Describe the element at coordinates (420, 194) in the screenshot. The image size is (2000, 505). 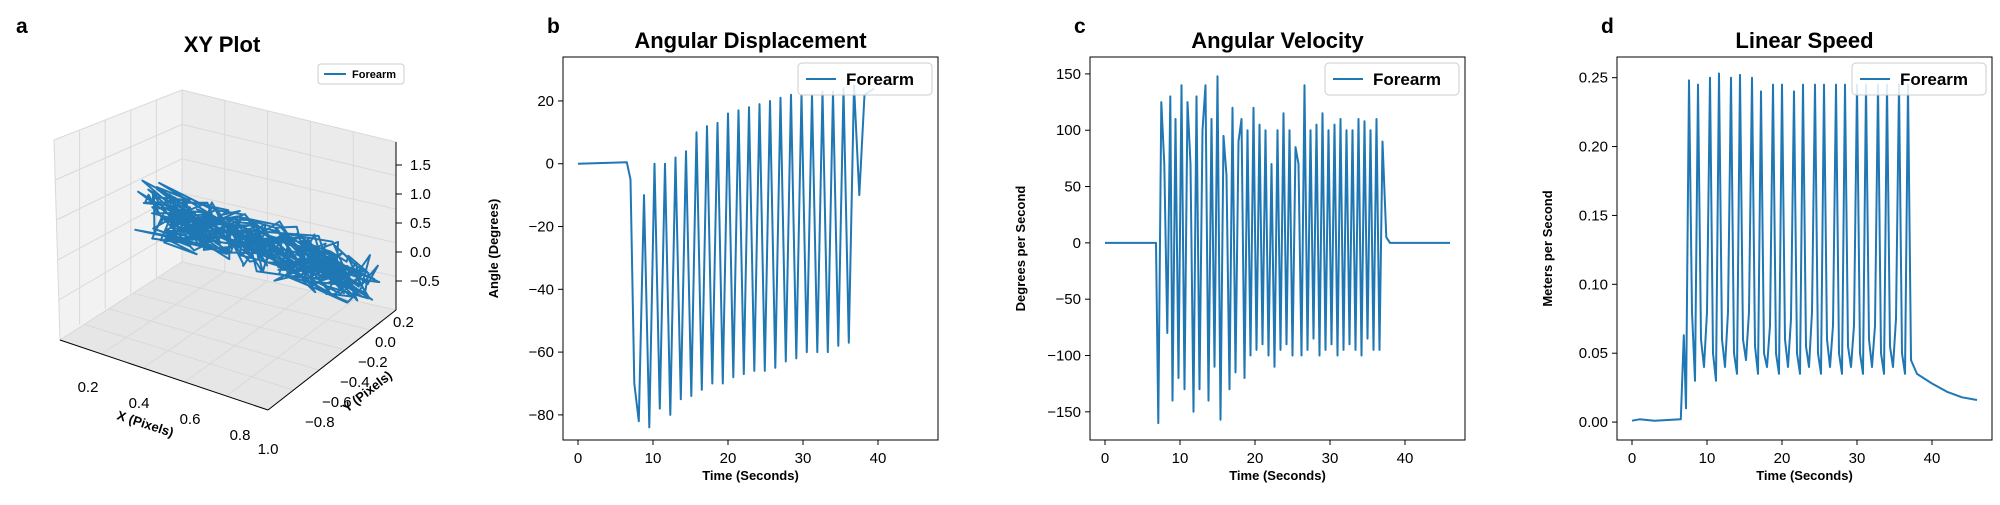
I see `z-tick-label: 1.0` at that location.